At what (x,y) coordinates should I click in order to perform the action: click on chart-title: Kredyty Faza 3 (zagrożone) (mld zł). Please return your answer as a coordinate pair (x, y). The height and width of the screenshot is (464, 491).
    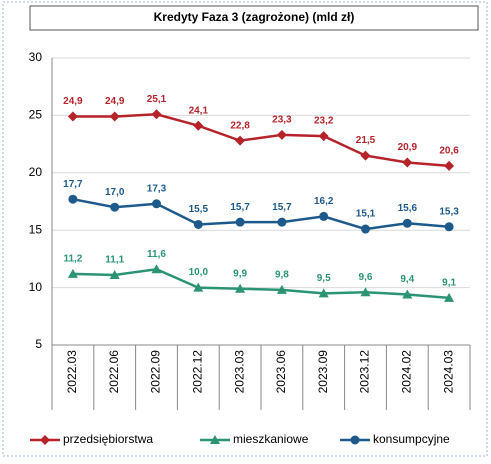
    Looking at the image, I should click on (254, 17).